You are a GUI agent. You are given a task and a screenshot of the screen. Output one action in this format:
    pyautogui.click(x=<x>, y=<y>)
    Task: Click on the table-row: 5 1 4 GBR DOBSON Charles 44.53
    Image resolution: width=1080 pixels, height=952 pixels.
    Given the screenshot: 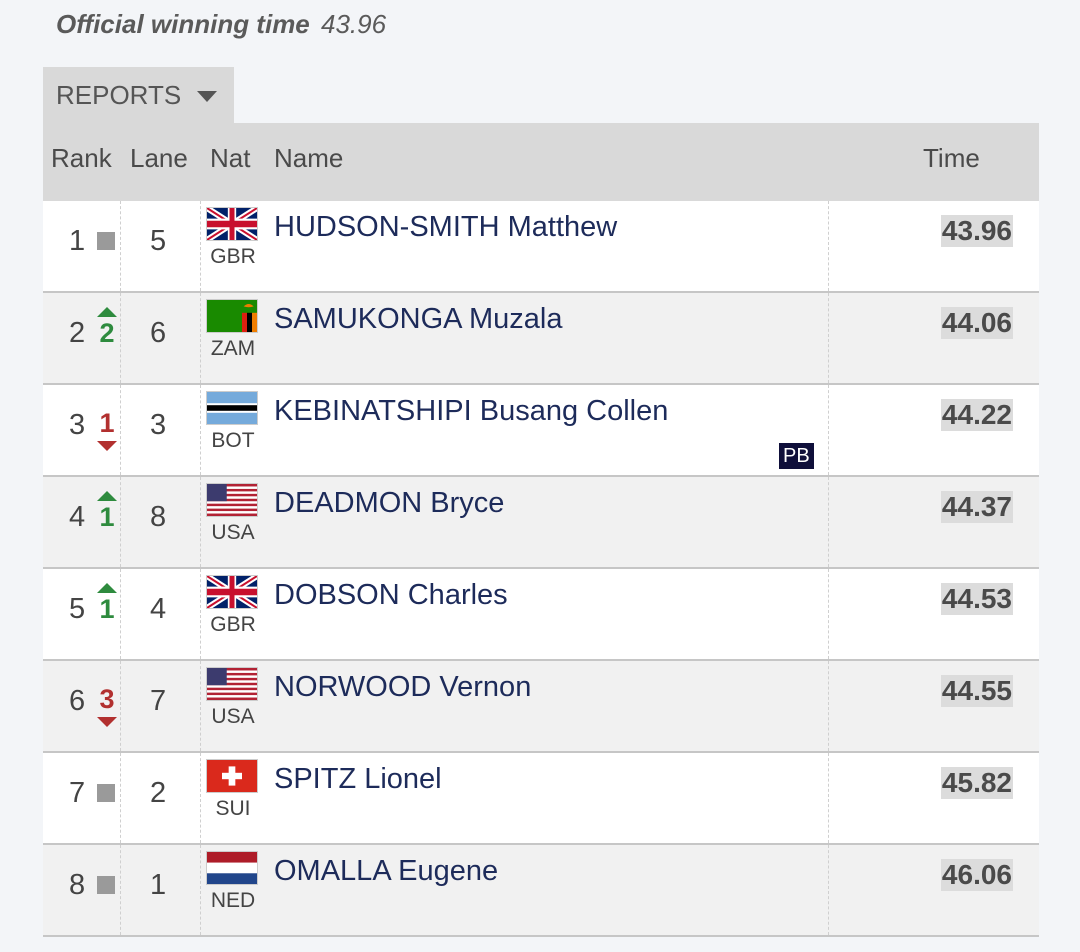 What is the action you would take?
    pyautogui.click(x=541, y=615)
    